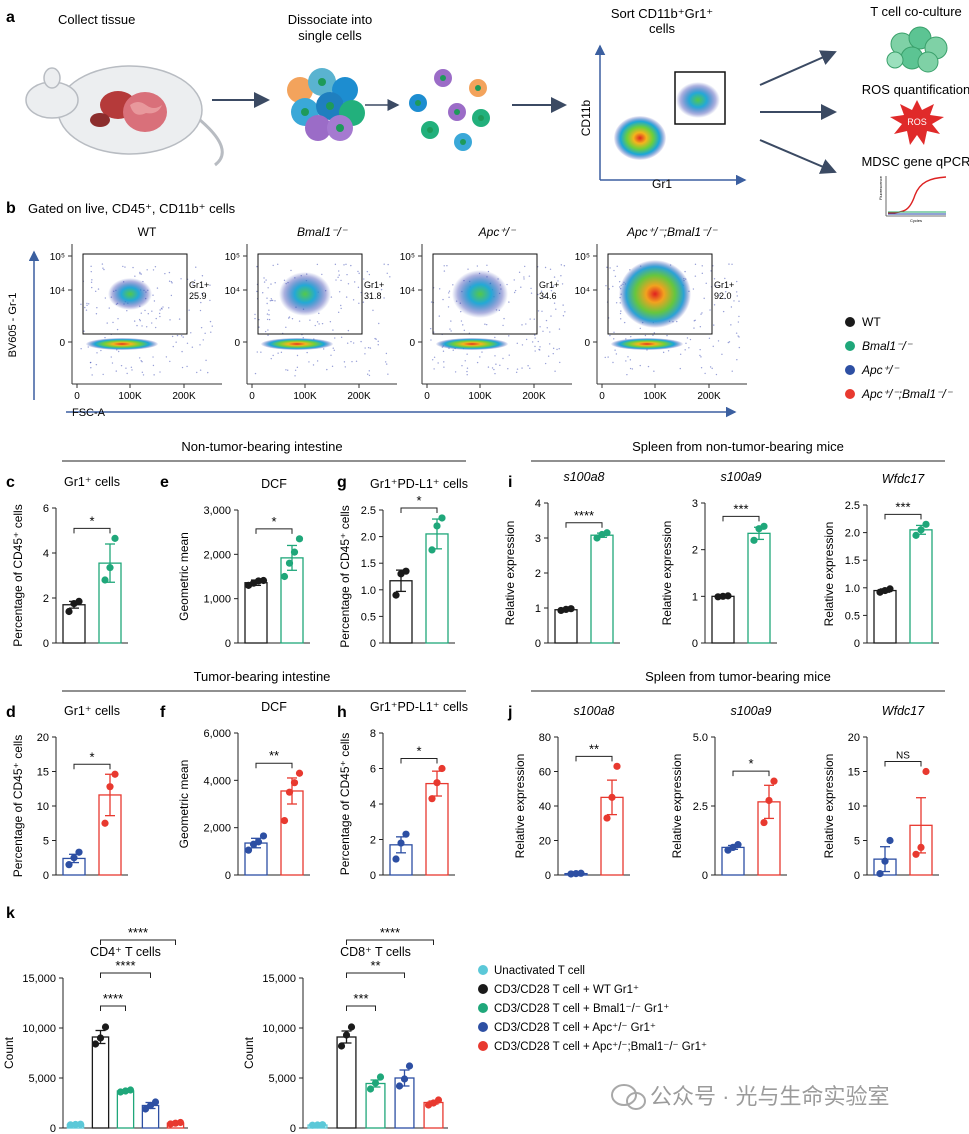 This screenshot has height=1134, width=969. I want to click on y-tick-label: 1, so click(538, 609).